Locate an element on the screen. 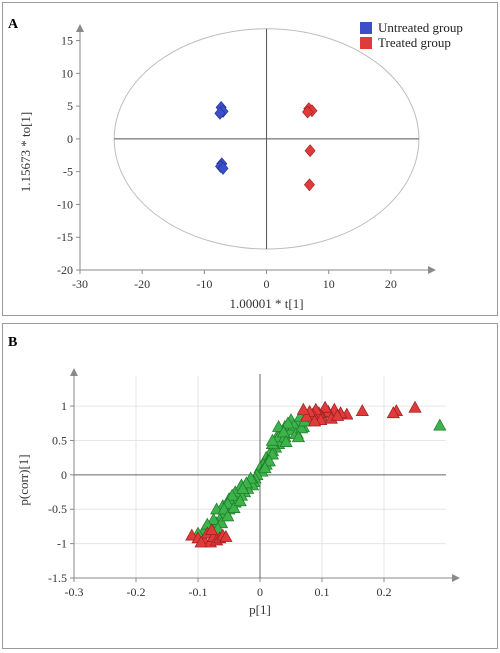 This screenshot has height=653, width=500. panel-a-x-axis-label: 1.00001 * t[1] is located at coordinates (267, 303).